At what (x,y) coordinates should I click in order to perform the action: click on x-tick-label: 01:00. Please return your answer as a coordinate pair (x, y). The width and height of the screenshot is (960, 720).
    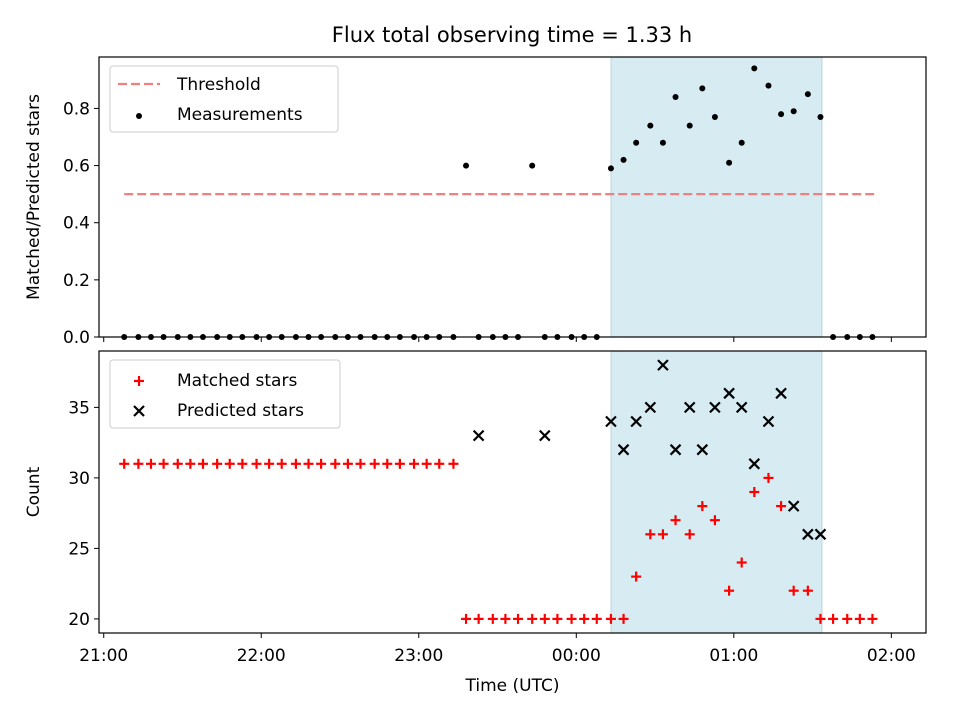
    Looking at the image, I should click on (733, 656).